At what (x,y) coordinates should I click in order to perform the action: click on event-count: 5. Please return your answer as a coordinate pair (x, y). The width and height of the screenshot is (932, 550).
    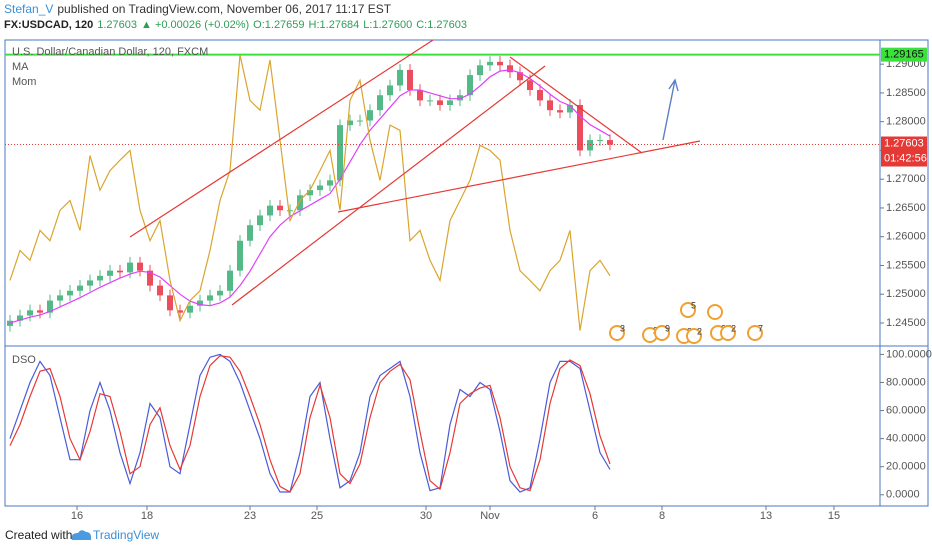
    Looking at the image, I should click on (693, 305).